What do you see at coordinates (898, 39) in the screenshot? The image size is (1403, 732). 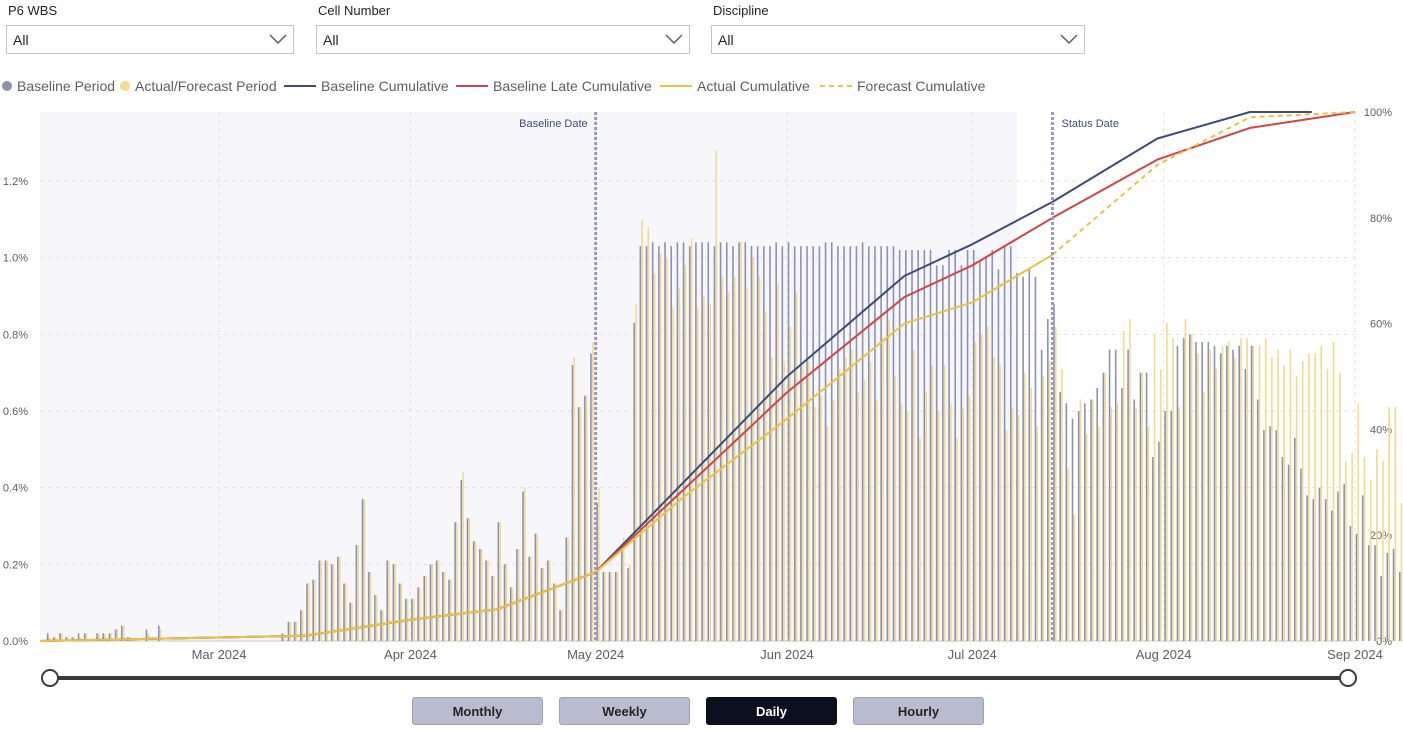 I see `discipline-dropdown: All` at bounding box center [898, 39].